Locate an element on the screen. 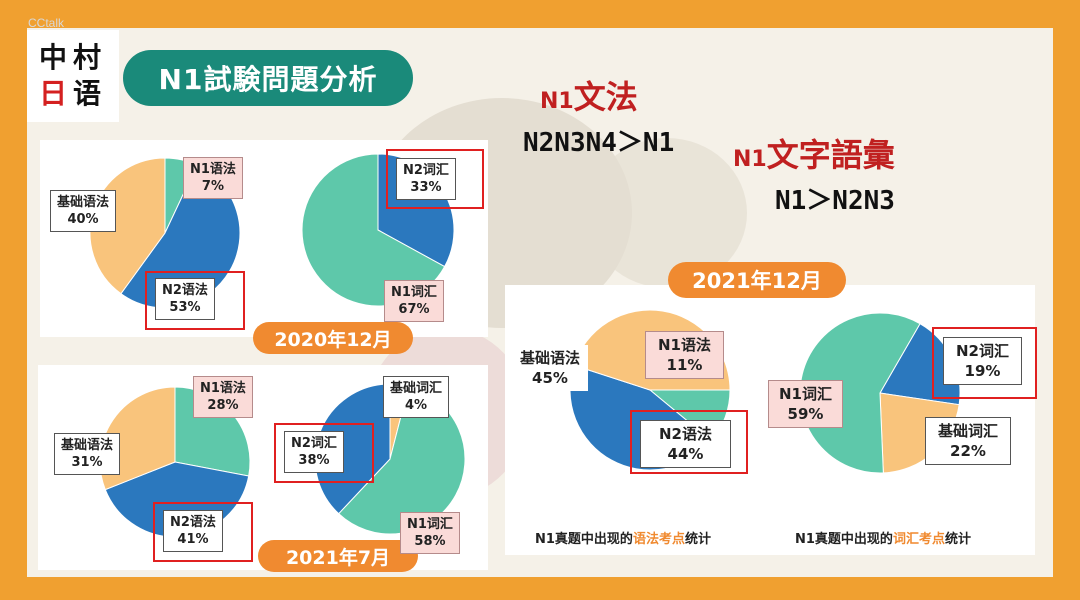 This screenshot has height=600, width=1080. data-label: N2词汇 38% is located at coordinates (314, 452).